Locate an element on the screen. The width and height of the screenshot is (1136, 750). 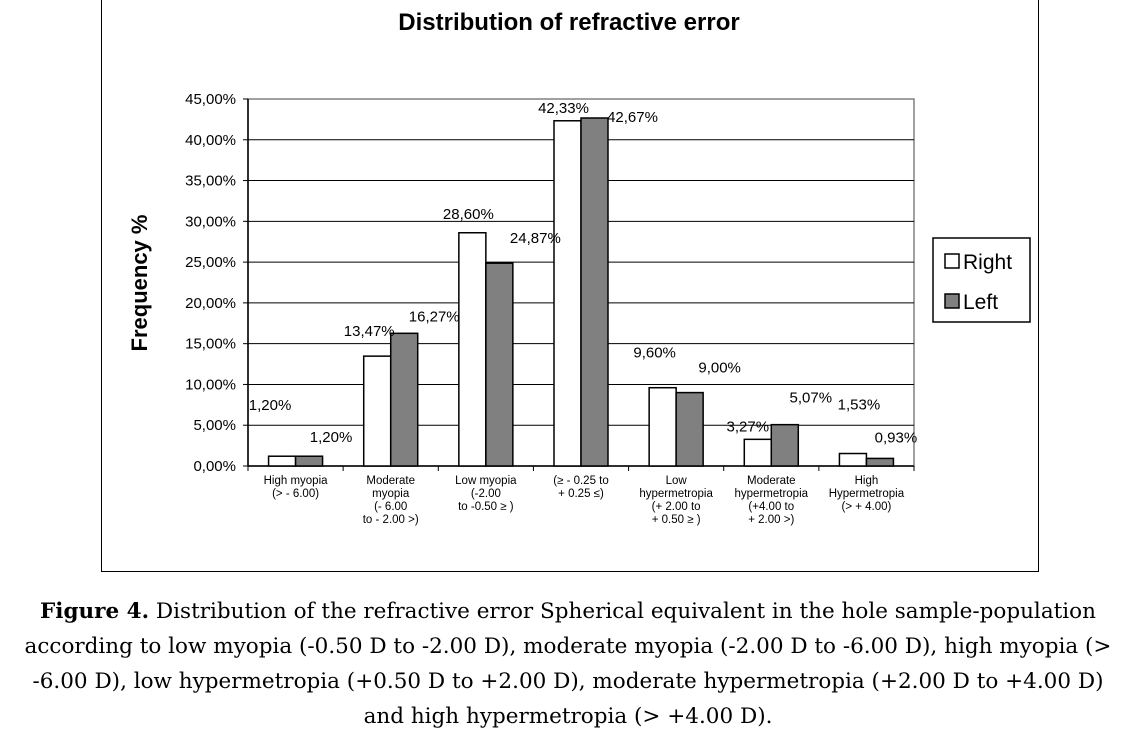
y-tick-label: 35,00% is located at coordinates (210, 181).